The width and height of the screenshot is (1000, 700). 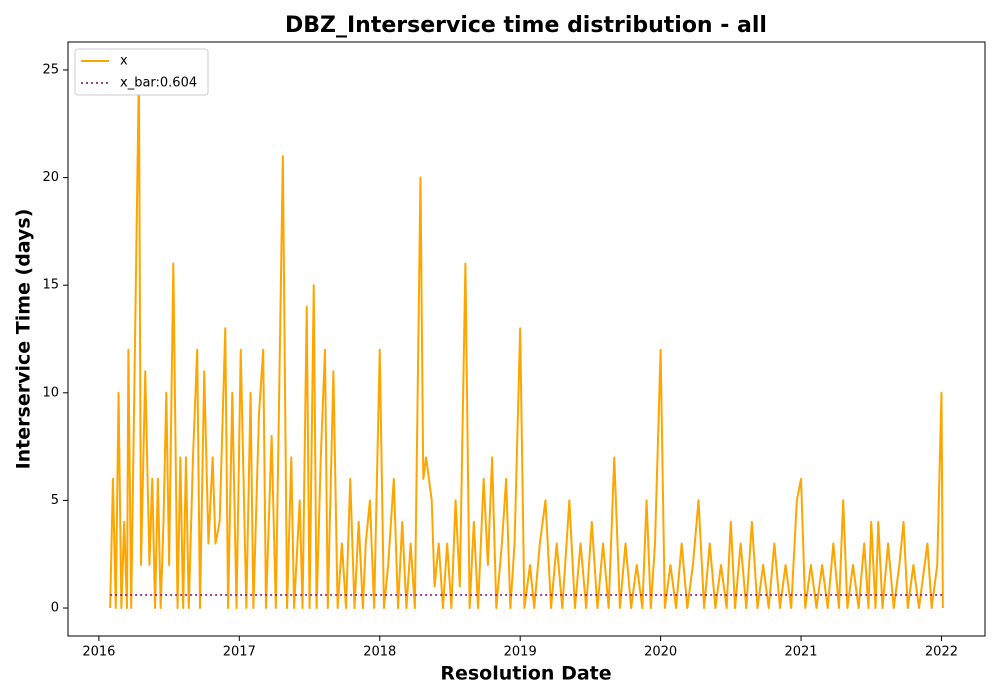 What do you see at coordinates (24, 339) in the screenshot?
I see `y-axis-label: Interservice Time (days)` at bounding box center [24, 339].